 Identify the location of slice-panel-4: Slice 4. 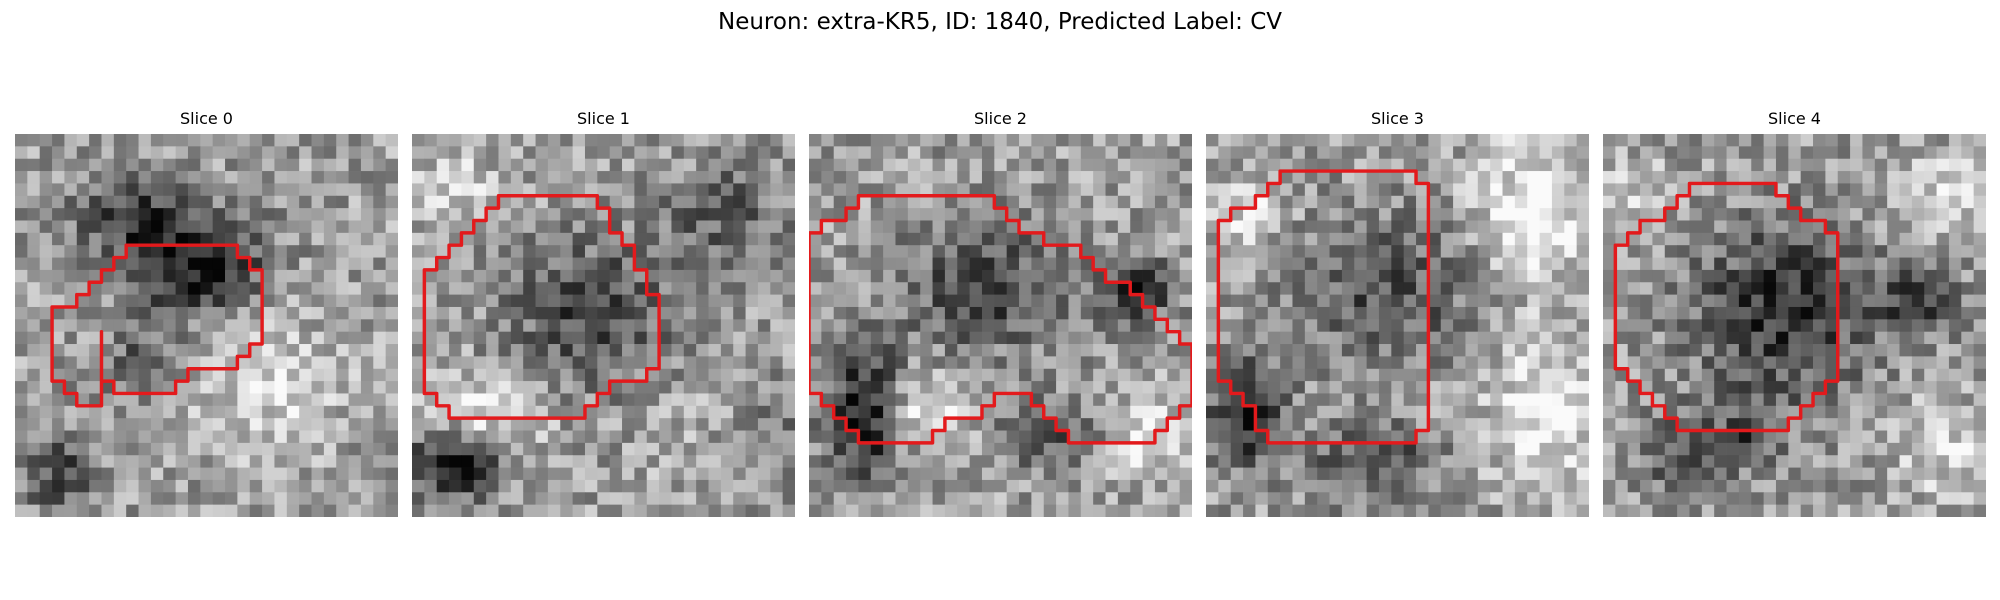
(1794, 313).